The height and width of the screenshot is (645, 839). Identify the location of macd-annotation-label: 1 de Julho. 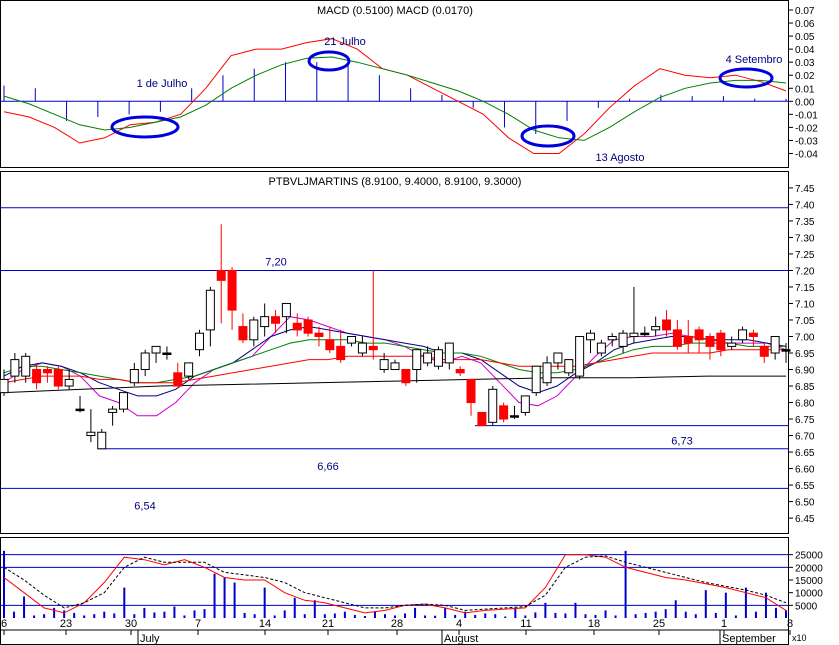
(162, 84).